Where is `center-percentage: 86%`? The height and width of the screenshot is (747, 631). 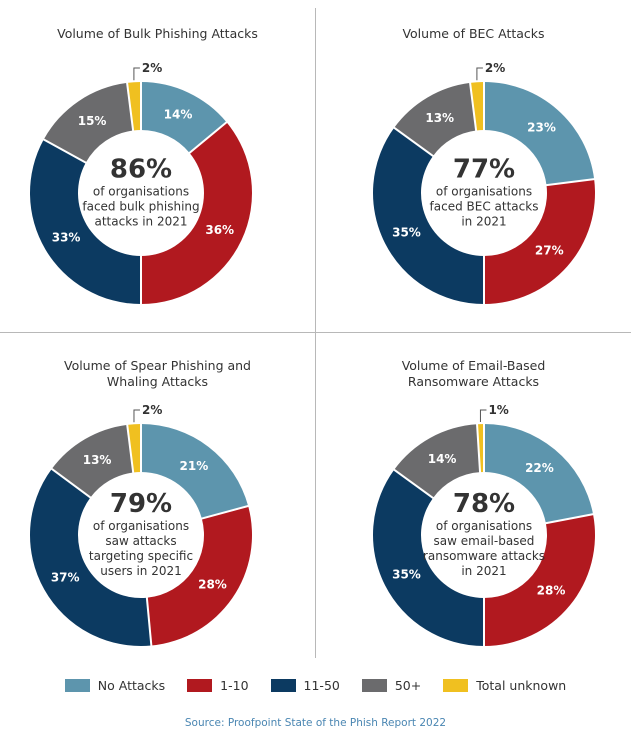 center-percentage: 86% is located at coordinates (141, 170).